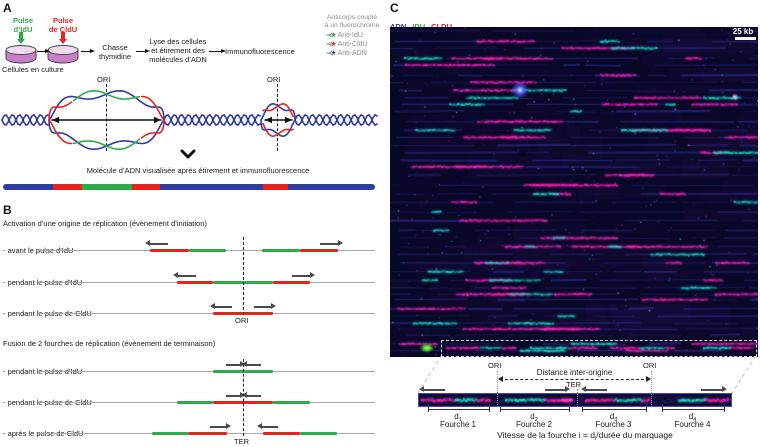  I want to click on dna-fiber-line, so click(206, 314).